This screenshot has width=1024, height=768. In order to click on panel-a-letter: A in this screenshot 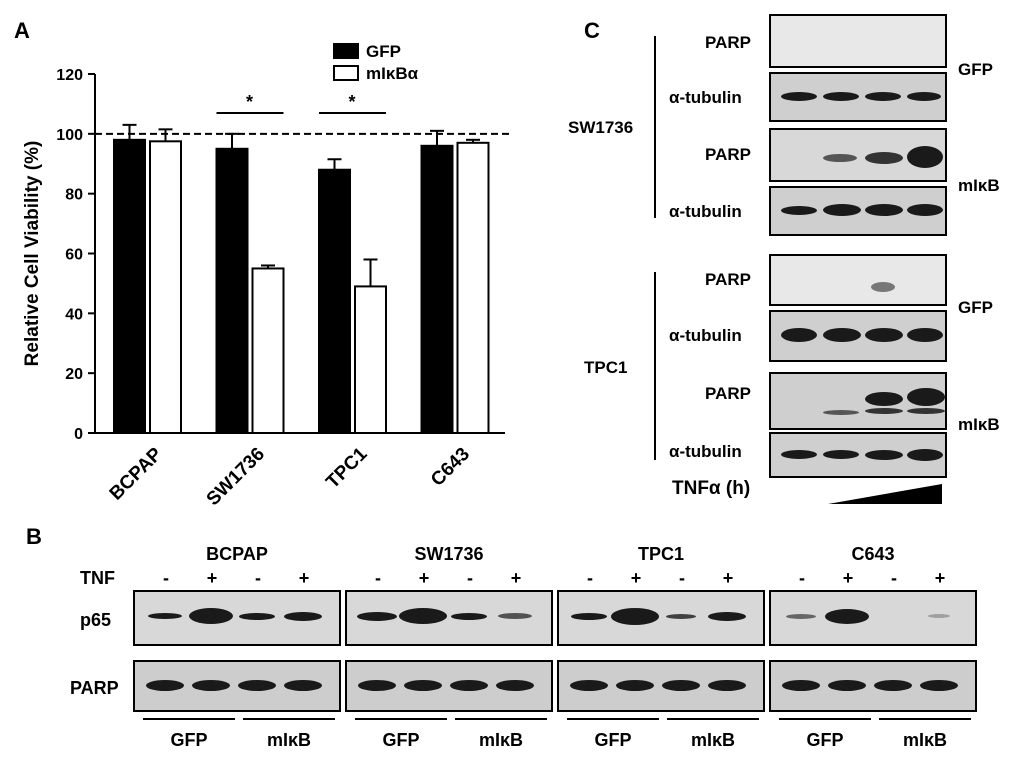, I will do `click(22, 30)`.